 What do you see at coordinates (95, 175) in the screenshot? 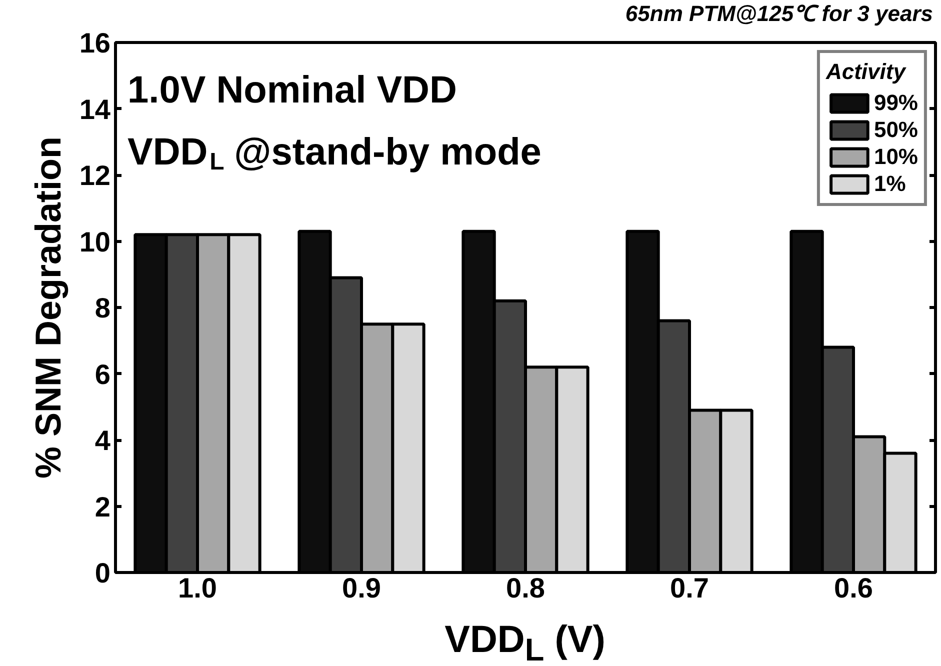
I see `y-tick-label: 12` at bounding box center [95, 175].